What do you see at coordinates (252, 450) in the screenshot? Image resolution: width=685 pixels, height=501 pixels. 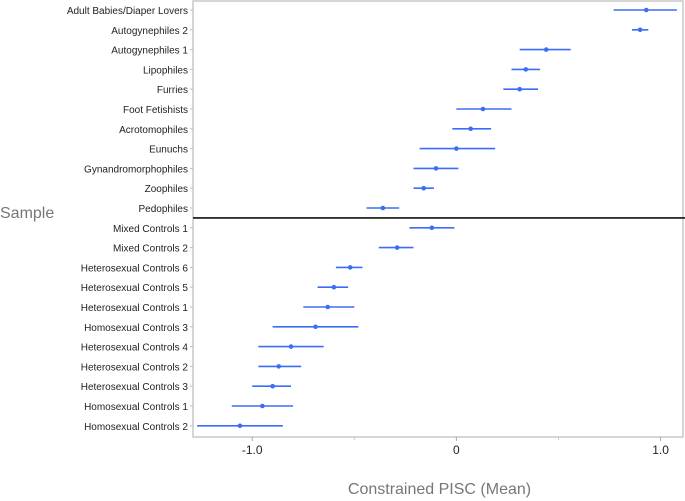 I see `x-tick-label: -1.0` at bounding box center [252, 450].